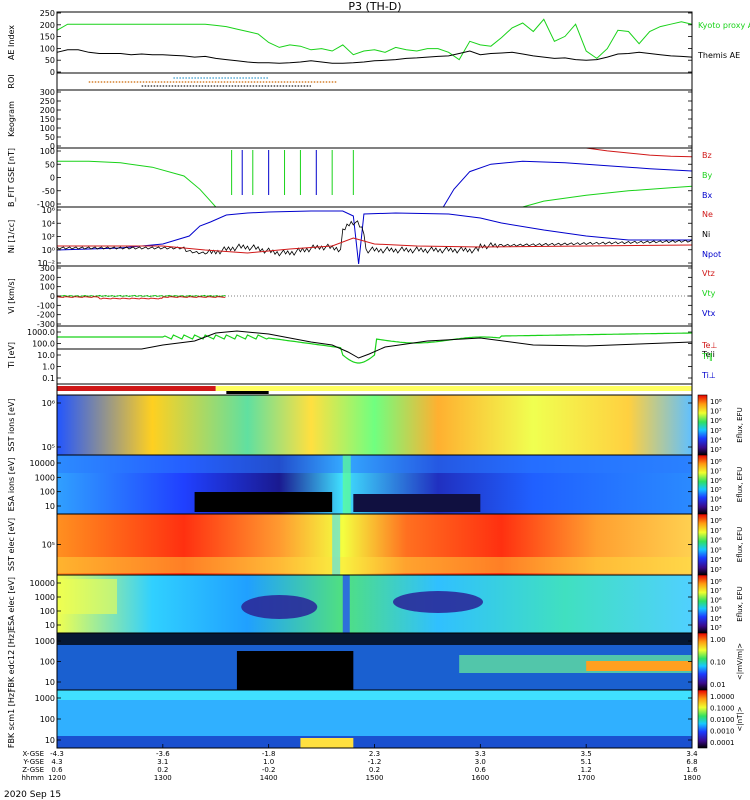 The height and width of the screenshot is (800, 750). Describe the element at coordinates (707, 356) in the screenshot. I see `legend-ti-par: Ti‖` at that location.